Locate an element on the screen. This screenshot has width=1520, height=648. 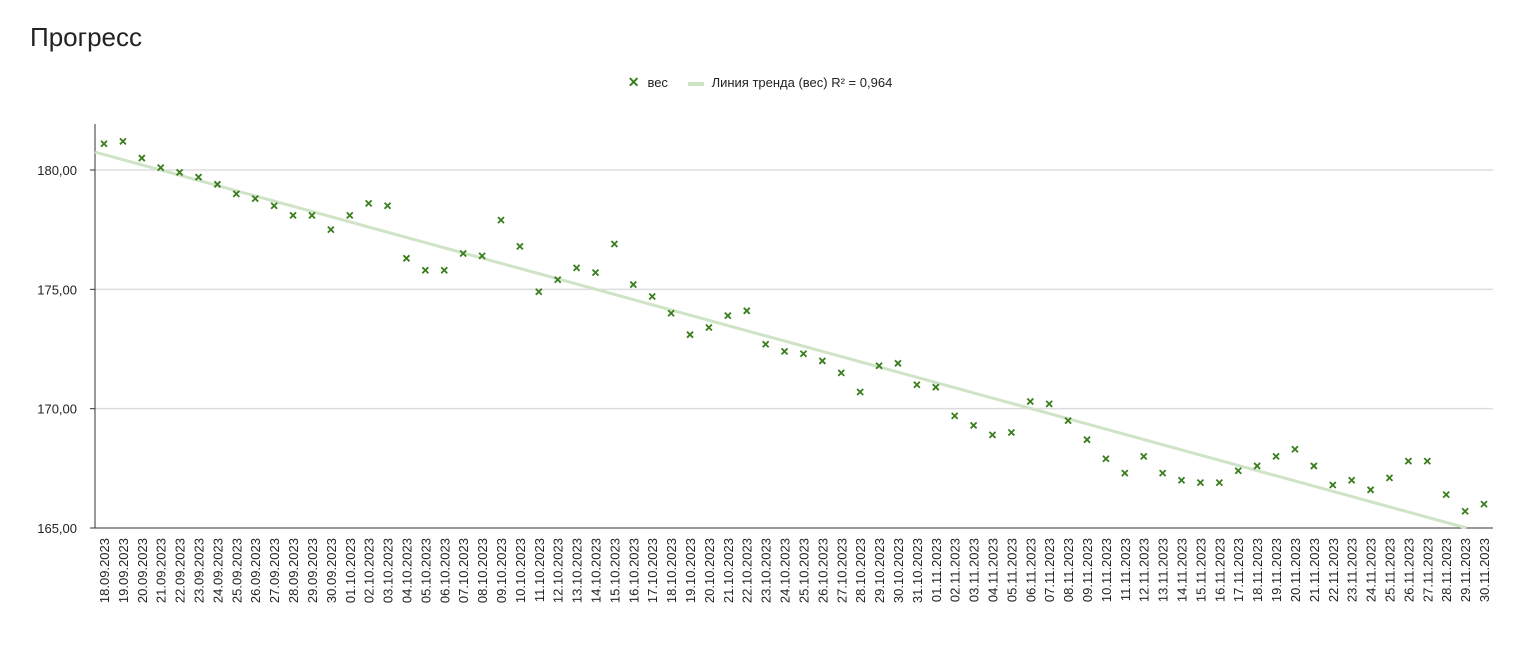
x-tick-label: 26.10.2023 is located at coordinates (822, 570).